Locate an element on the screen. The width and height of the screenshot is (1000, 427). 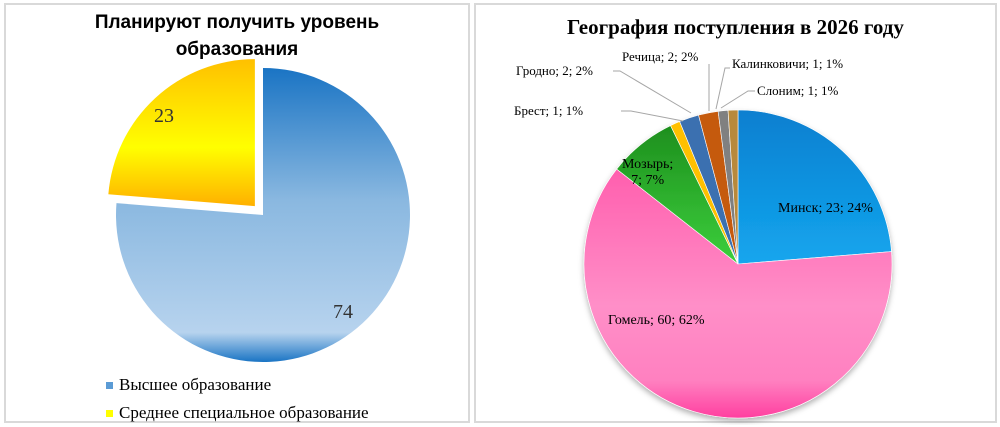
leader-line-grodno is located at coordinates (652, 92).